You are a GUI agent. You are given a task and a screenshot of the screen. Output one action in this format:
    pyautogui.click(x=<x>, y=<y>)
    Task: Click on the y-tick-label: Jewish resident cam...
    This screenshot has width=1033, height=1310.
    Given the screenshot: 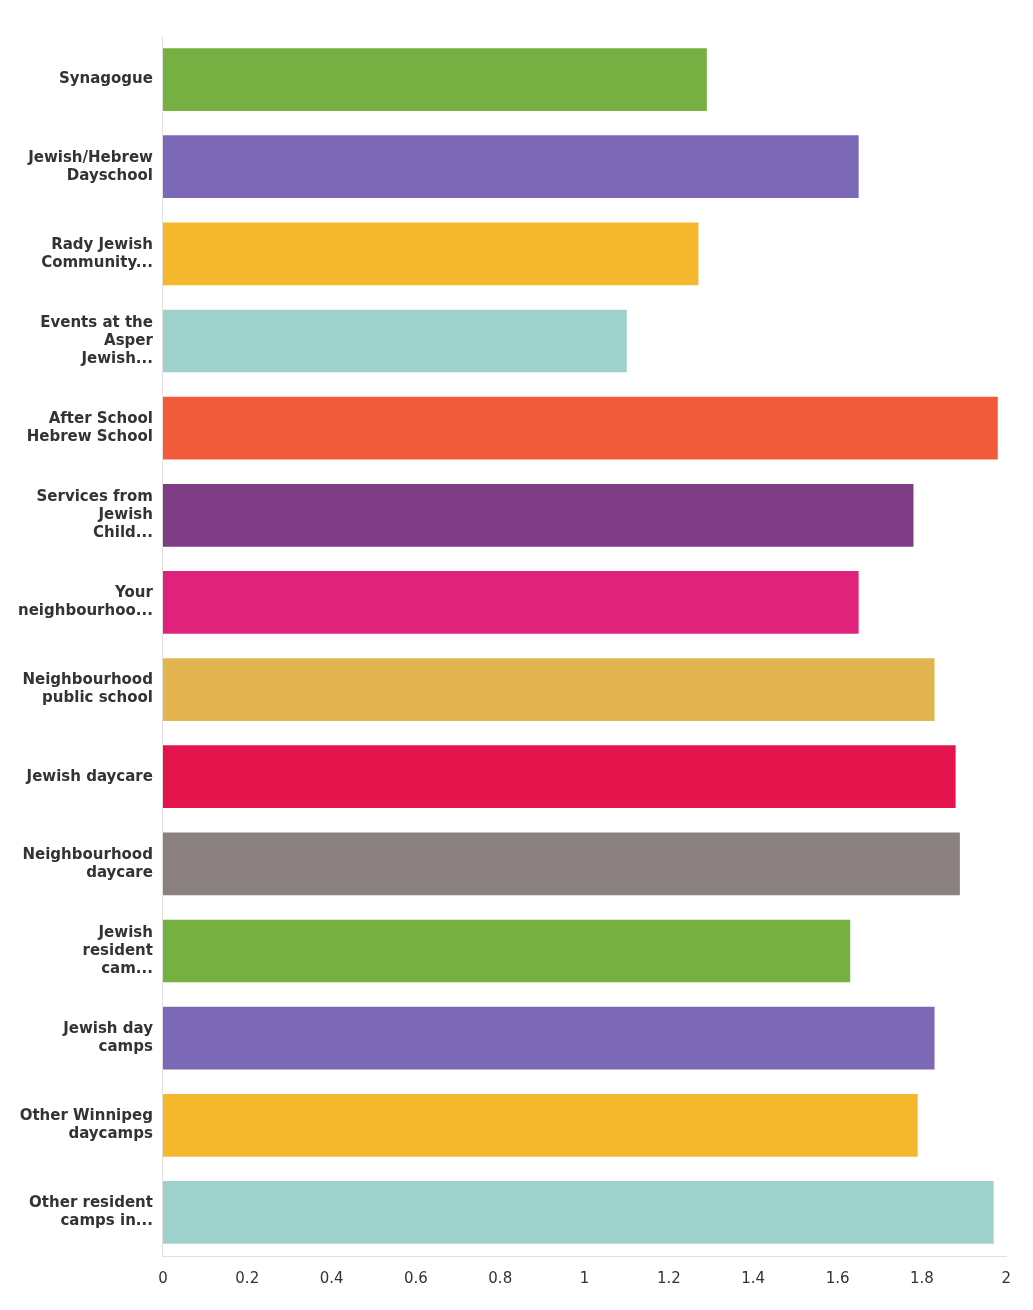 What is the action you would take?
    pyautogui.click(x=117, y=949)
    